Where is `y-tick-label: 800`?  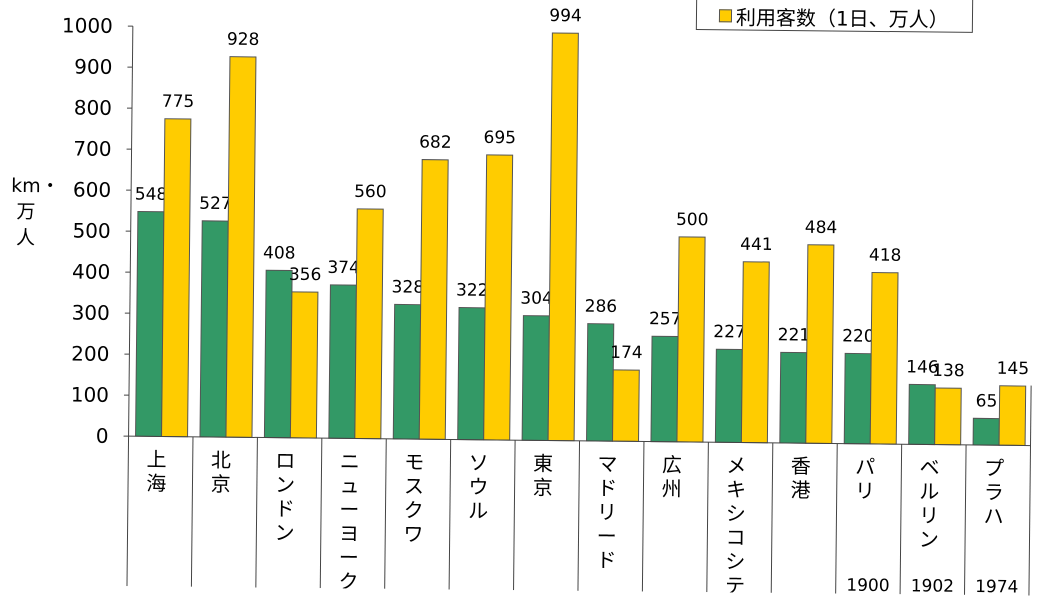 y-tick-label: 800 is located at coordinates (93, 108).